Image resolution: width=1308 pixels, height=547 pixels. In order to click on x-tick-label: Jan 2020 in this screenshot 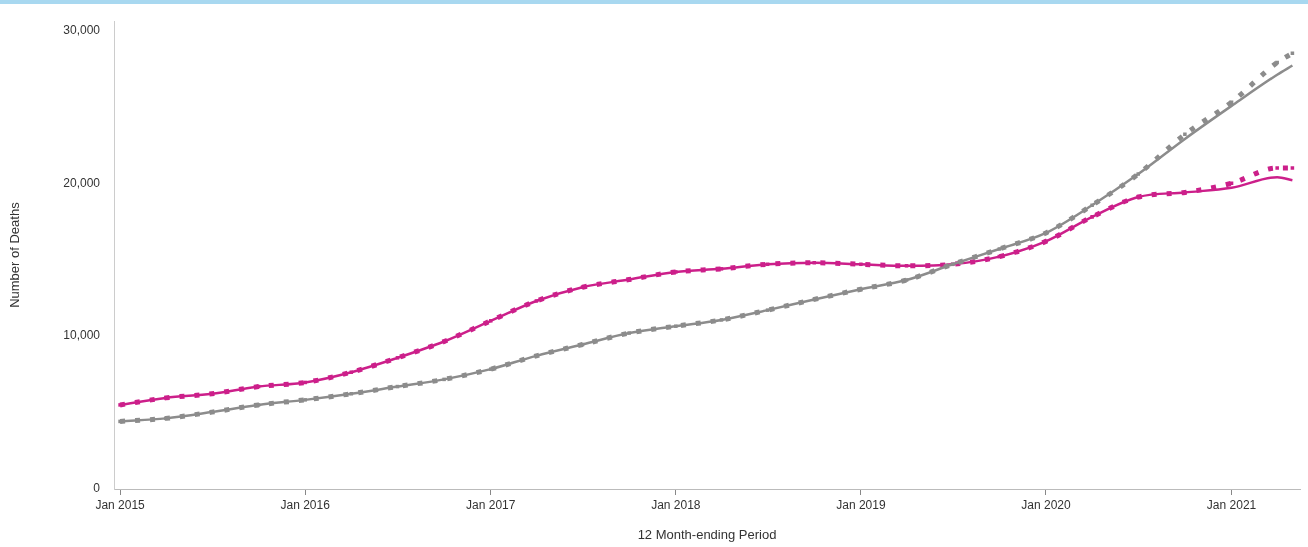, I will do `click(1046, 504)`.